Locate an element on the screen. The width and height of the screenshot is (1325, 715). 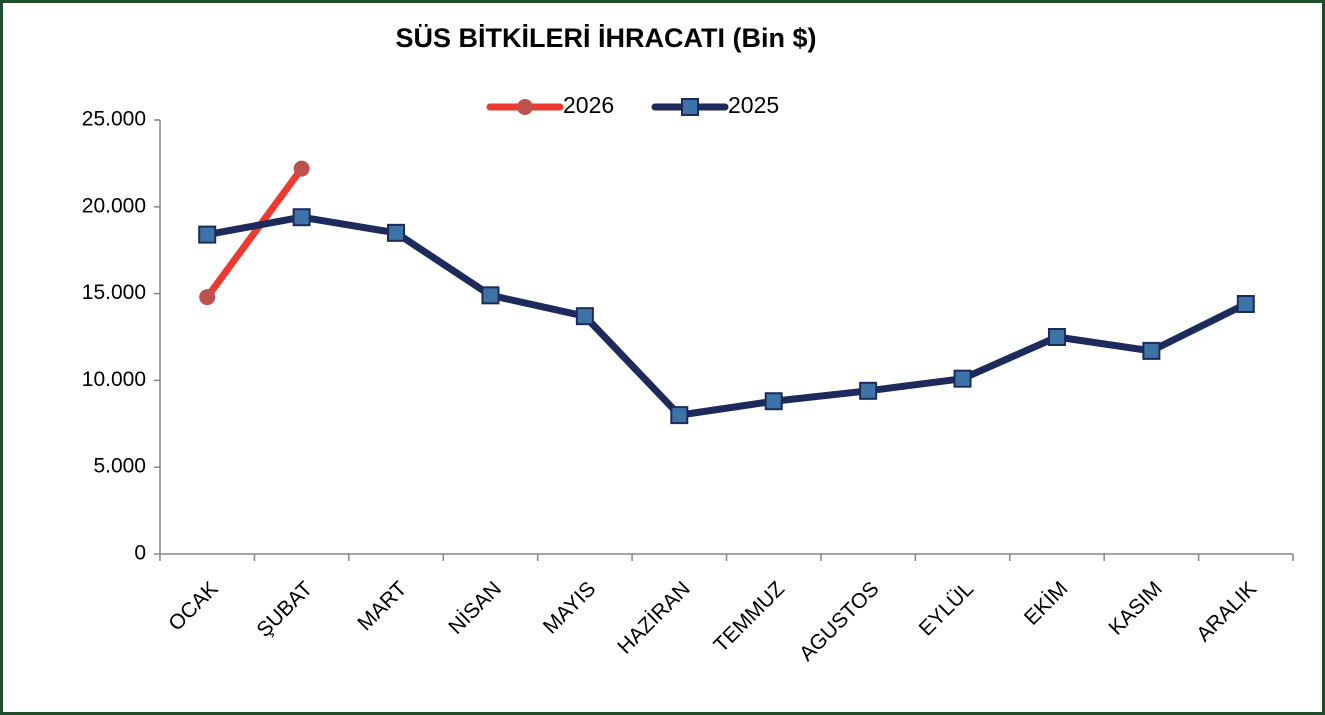
legend-label: 2026 is located at coordinates (588, 105).